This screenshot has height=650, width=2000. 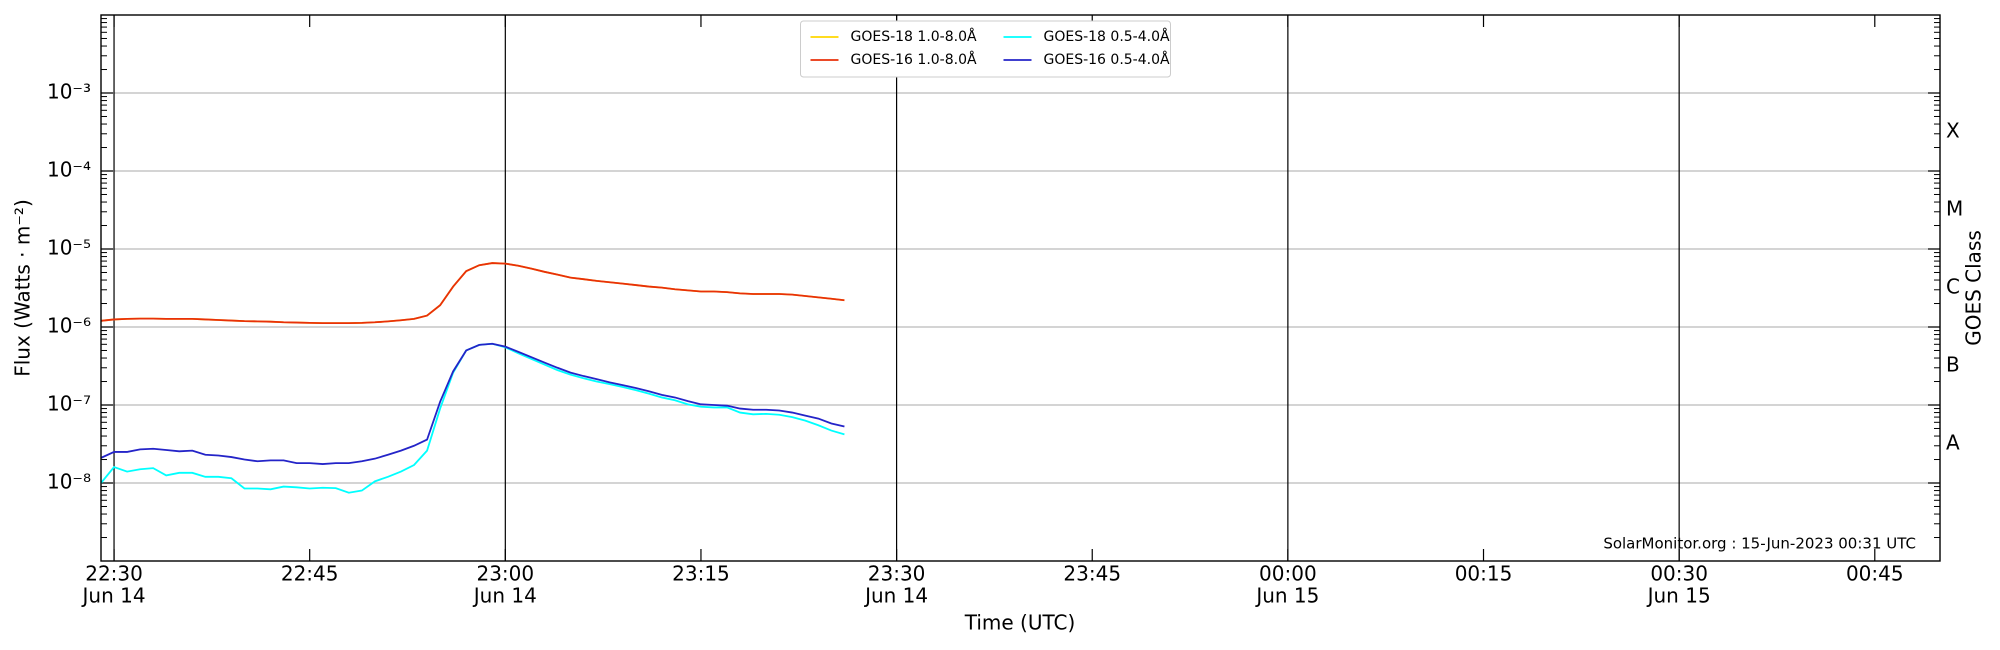 I want to click on y-tick-label: 10⁻⁸, so click(x=69, y=482).